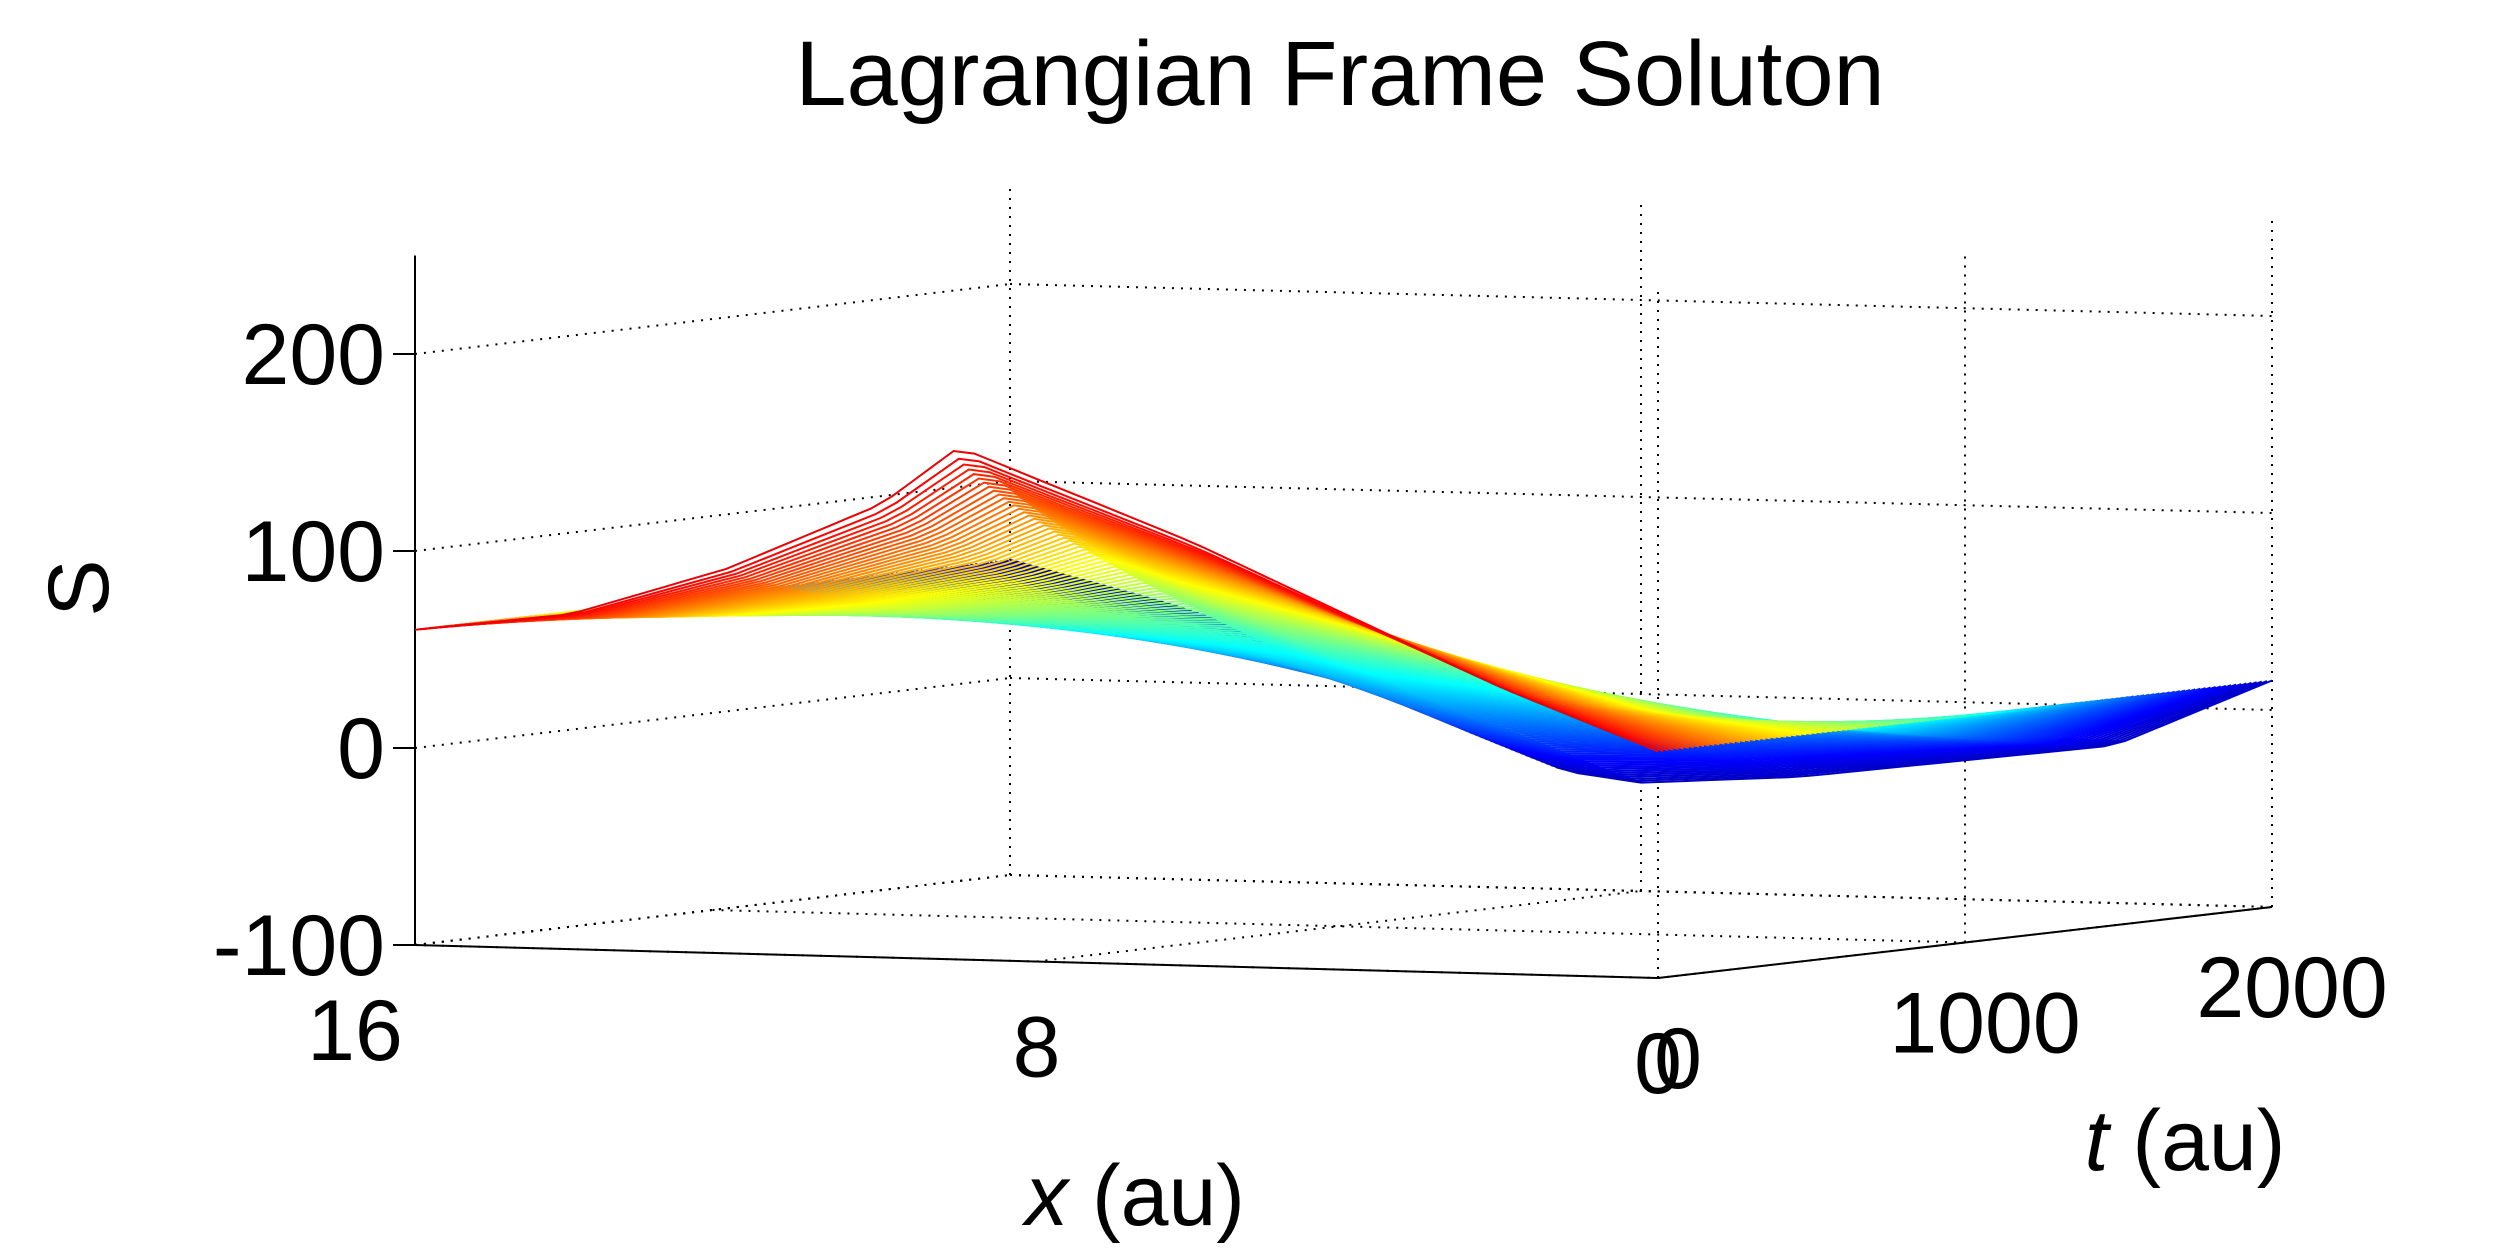  What do you see at coordinates (1339, 74) in the screenshot?
I see `chart-title: Lagrangian Frame Soluton` at bounding box center [1339, 74].